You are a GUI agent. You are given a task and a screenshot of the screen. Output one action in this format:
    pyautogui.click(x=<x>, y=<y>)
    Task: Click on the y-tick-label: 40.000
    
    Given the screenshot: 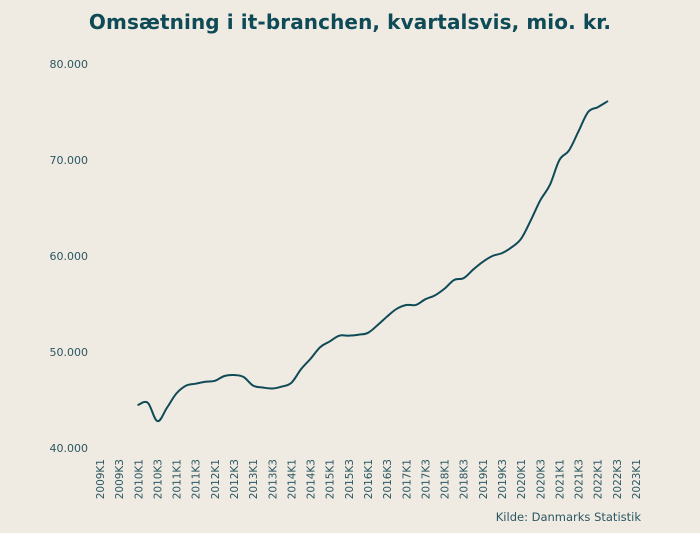 What is the action you would take?
    pyautogui.click(x=69, y=448)
    